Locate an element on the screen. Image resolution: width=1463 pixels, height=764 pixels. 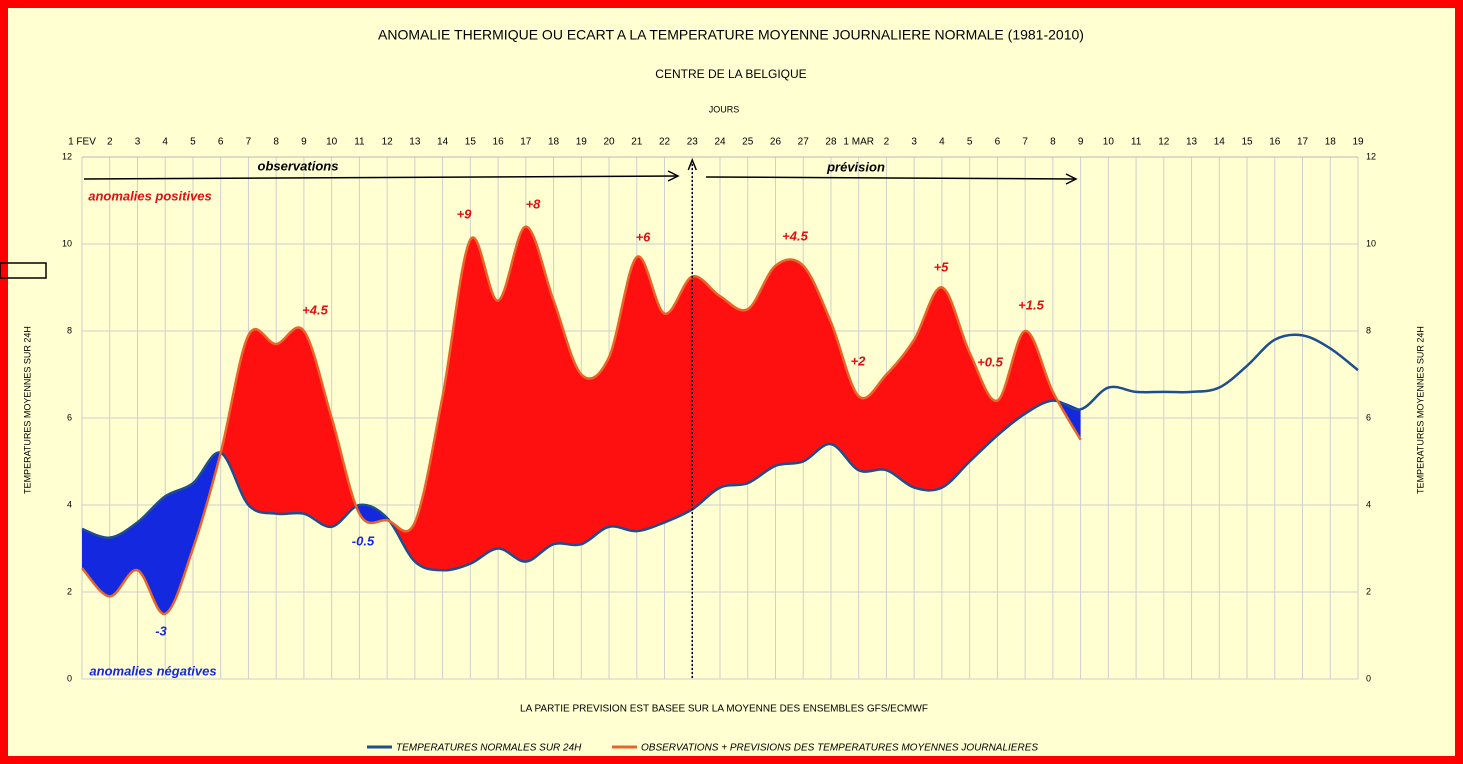
annotation: +1.5 is located at coordinates (1031, 304).